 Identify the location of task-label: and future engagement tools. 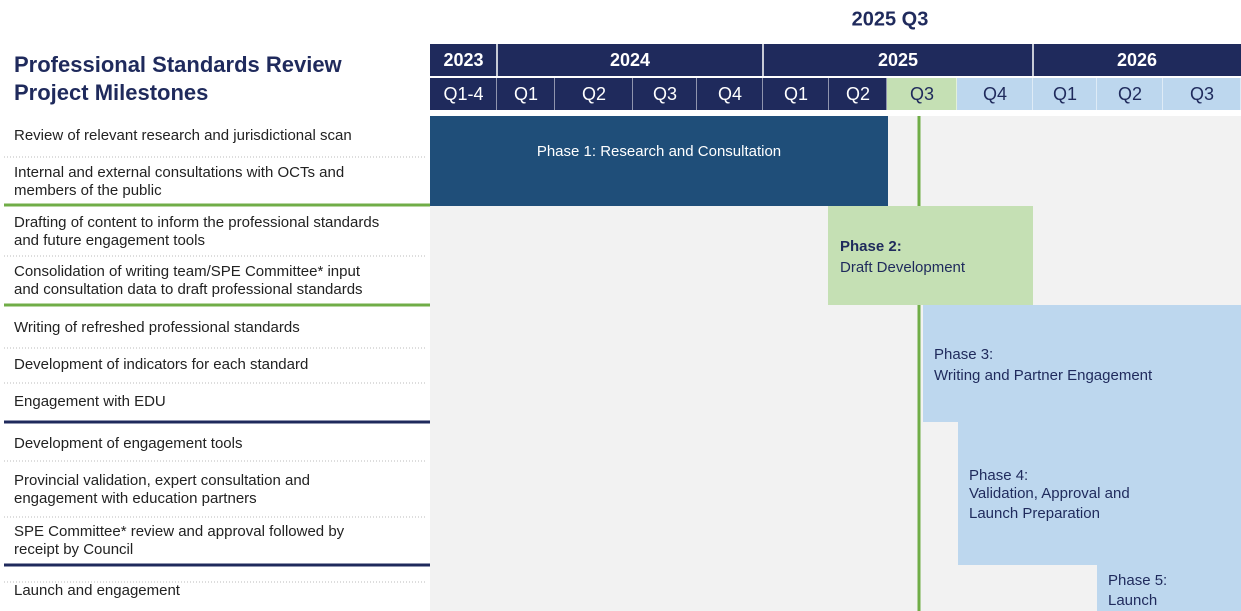
(109, 240).